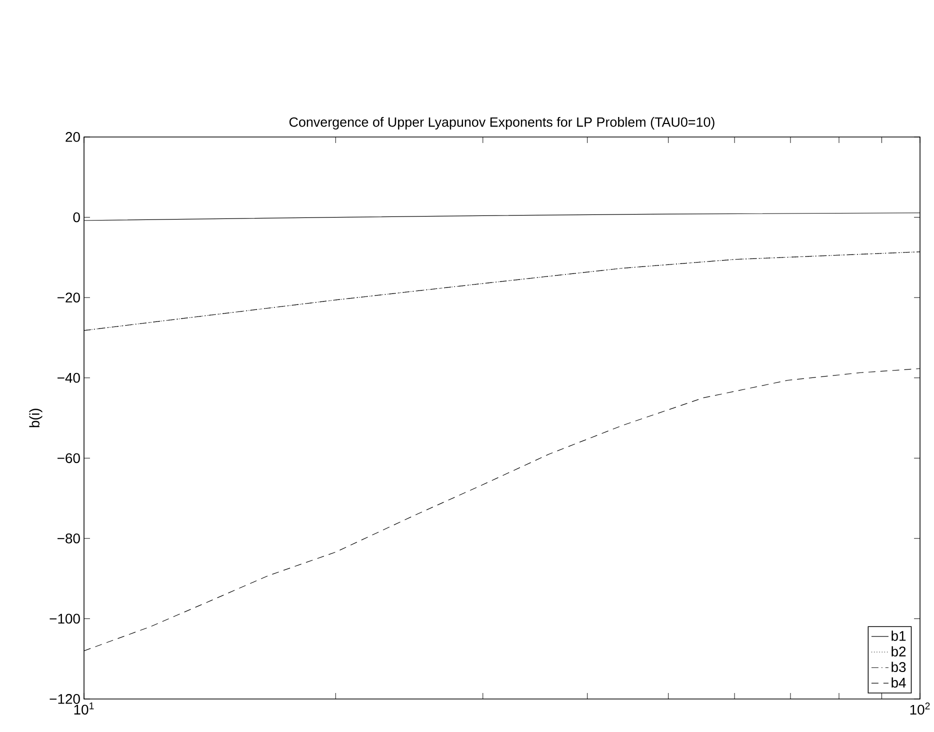  Describe the element at coordinates (899, 667) in the screenshot. I see `legend-label: b3` at that location.